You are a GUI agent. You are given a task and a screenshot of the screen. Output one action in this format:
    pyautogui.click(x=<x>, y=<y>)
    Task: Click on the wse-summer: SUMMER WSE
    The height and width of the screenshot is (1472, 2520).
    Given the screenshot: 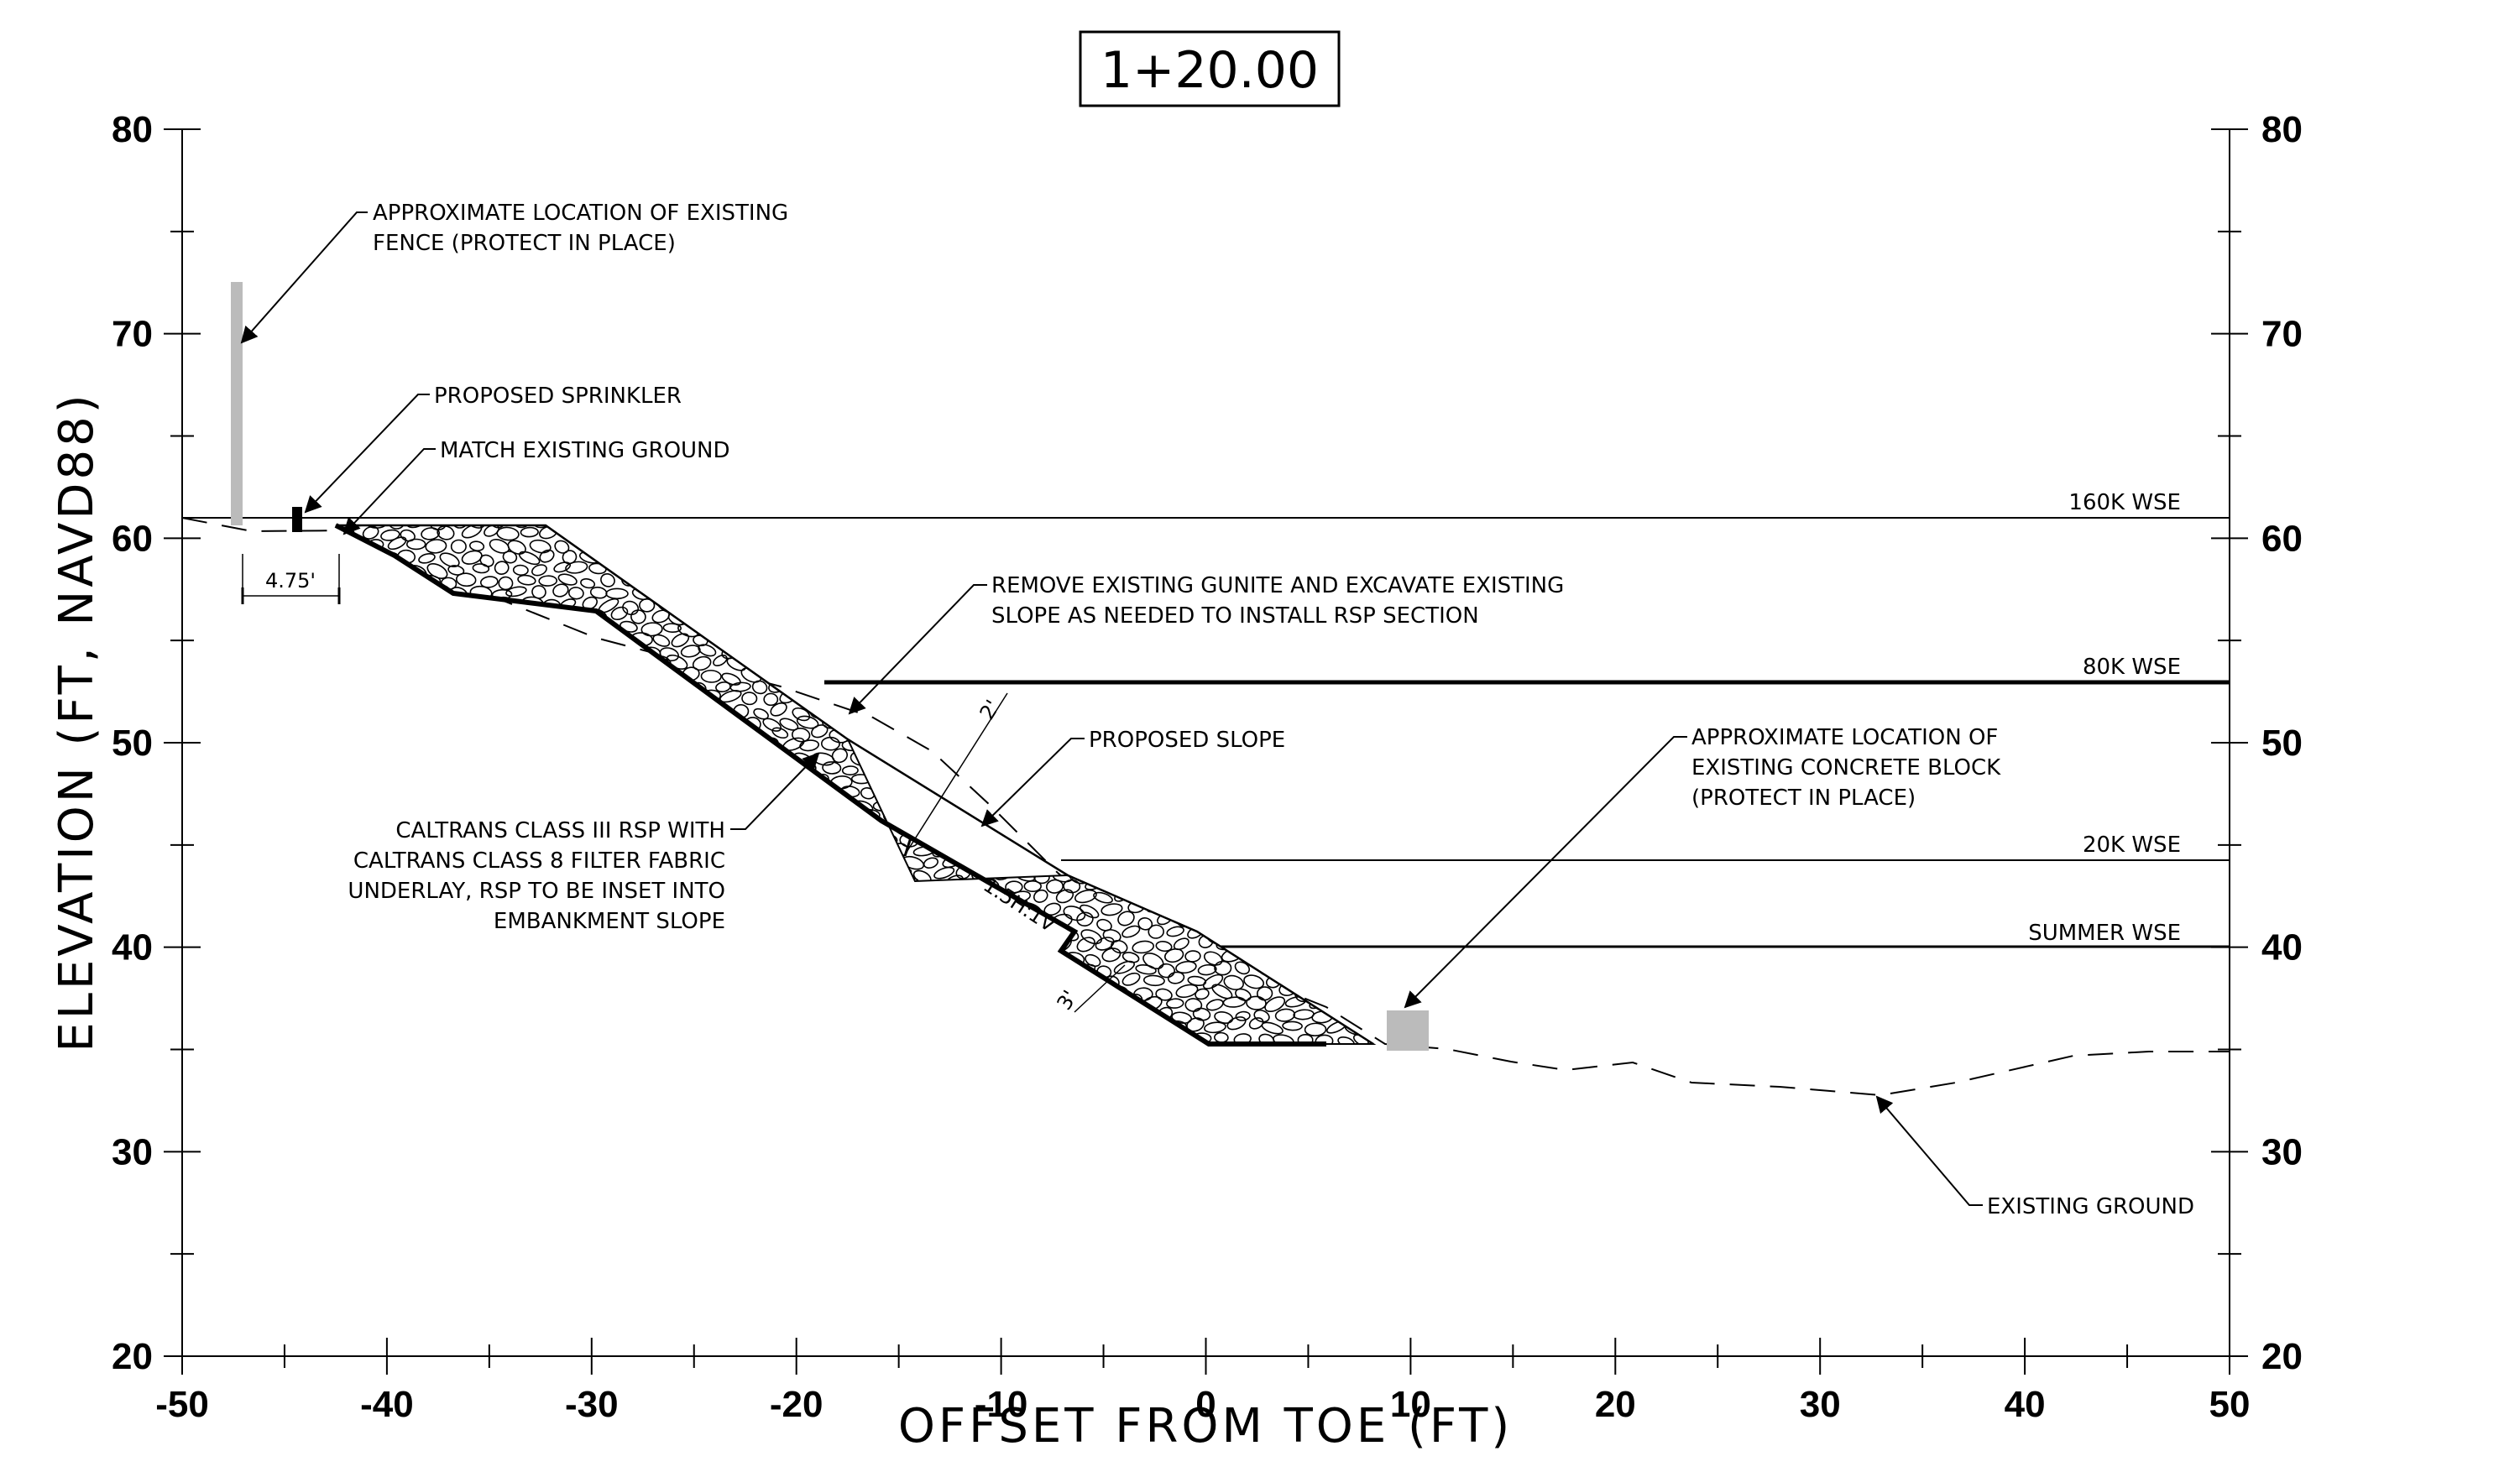 What is the action you would take?
    pyautogui.click(x=1719, y=934)
    